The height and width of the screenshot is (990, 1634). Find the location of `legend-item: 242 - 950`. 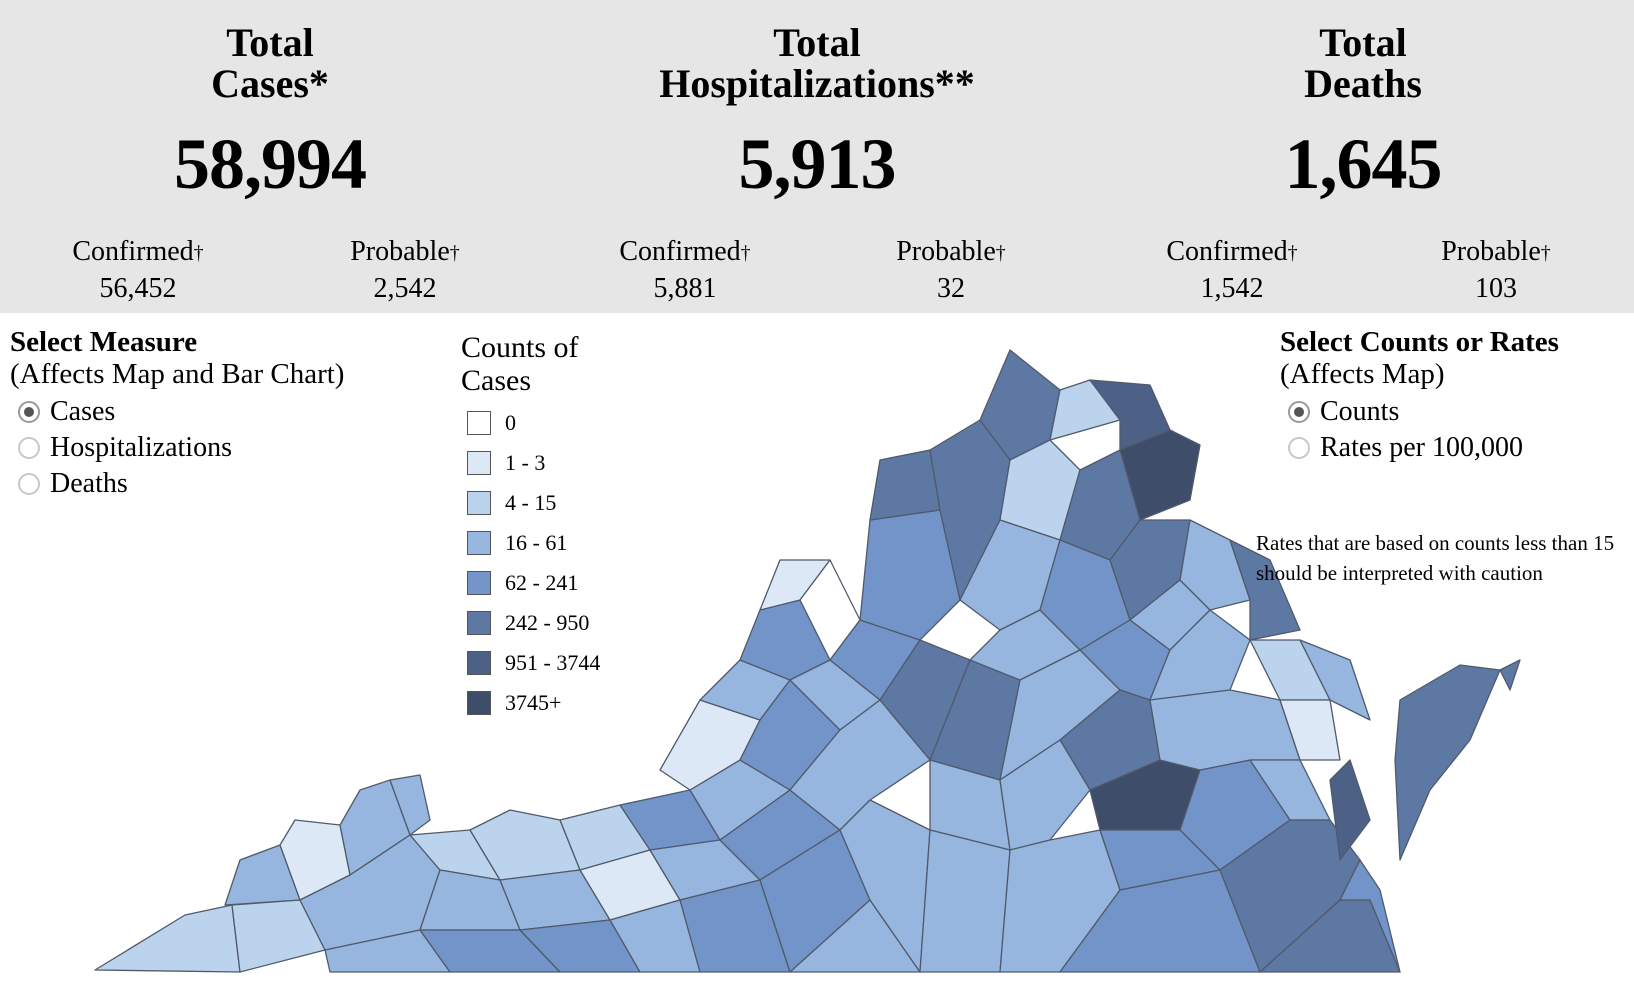

legend-item: 242 - 950 is located at coordinates (530, 623).